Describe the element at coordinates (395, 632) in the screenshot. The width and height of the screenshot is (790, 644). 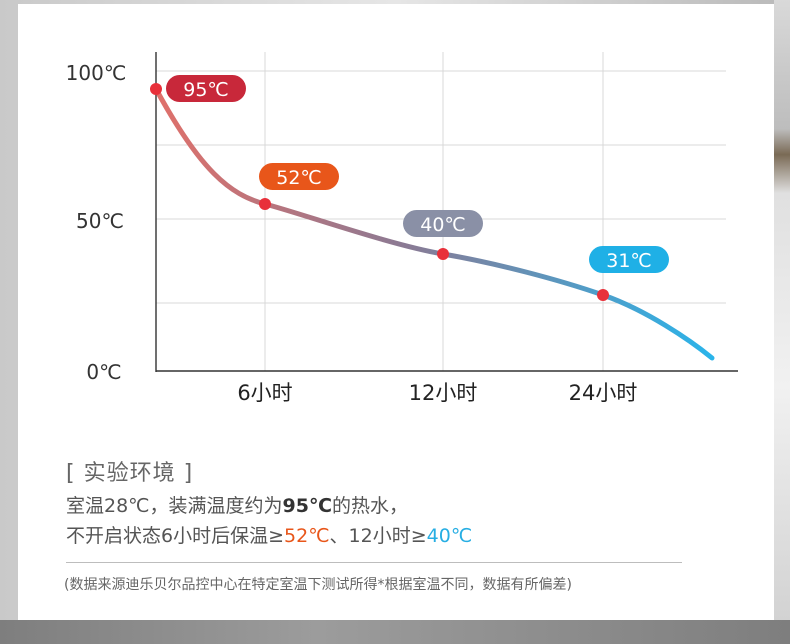
I see `background-strip-bottom` at that location.